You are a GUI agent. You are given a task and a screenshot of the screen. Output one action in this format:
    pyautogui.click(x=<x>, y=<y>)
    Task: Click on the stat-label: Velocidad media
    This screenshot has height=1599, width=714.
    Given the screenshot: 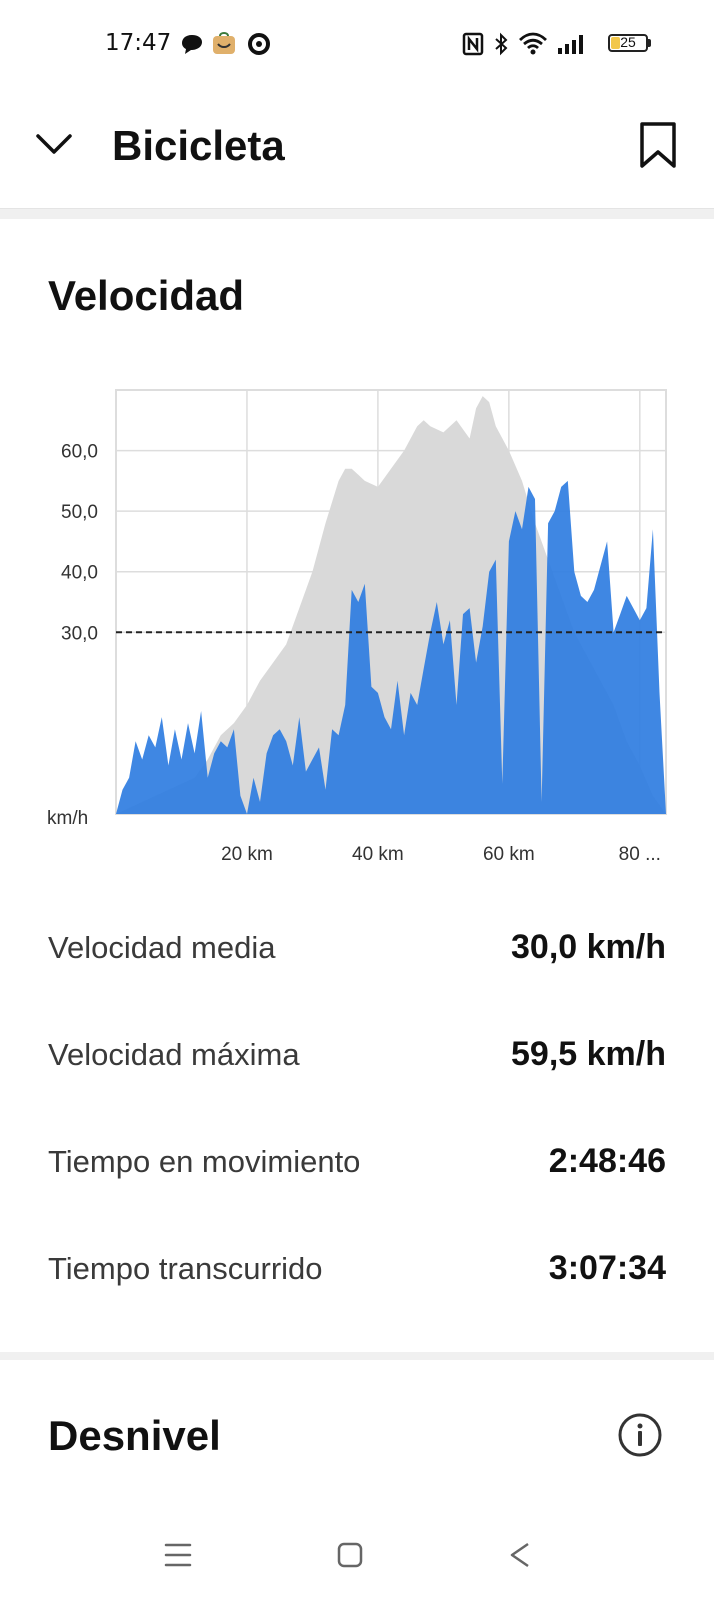 What is the action you would take?
    pyautogui.click(x=162, y=947)
    